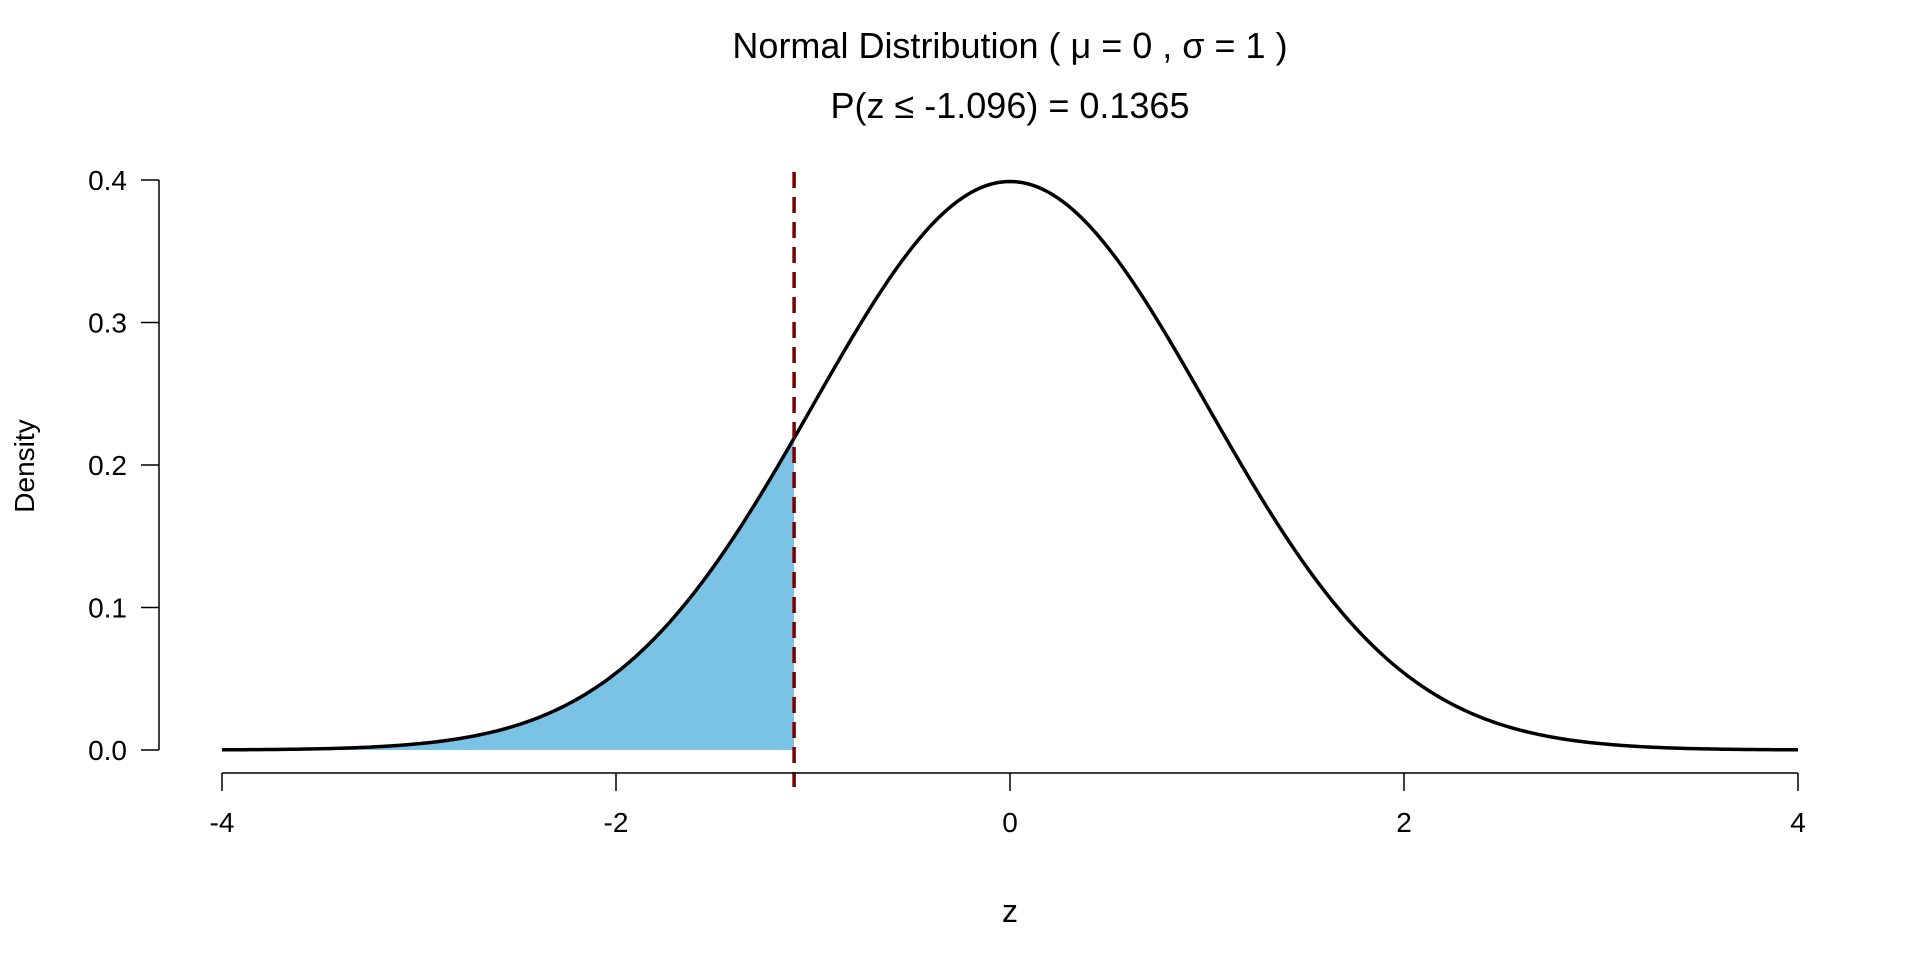 Image resolution: width=1920 pixels, height=960 pixels. I want to click on chart-subtitle: P(z ≤ -1.096) = 0.1365, so click(1010, 105).